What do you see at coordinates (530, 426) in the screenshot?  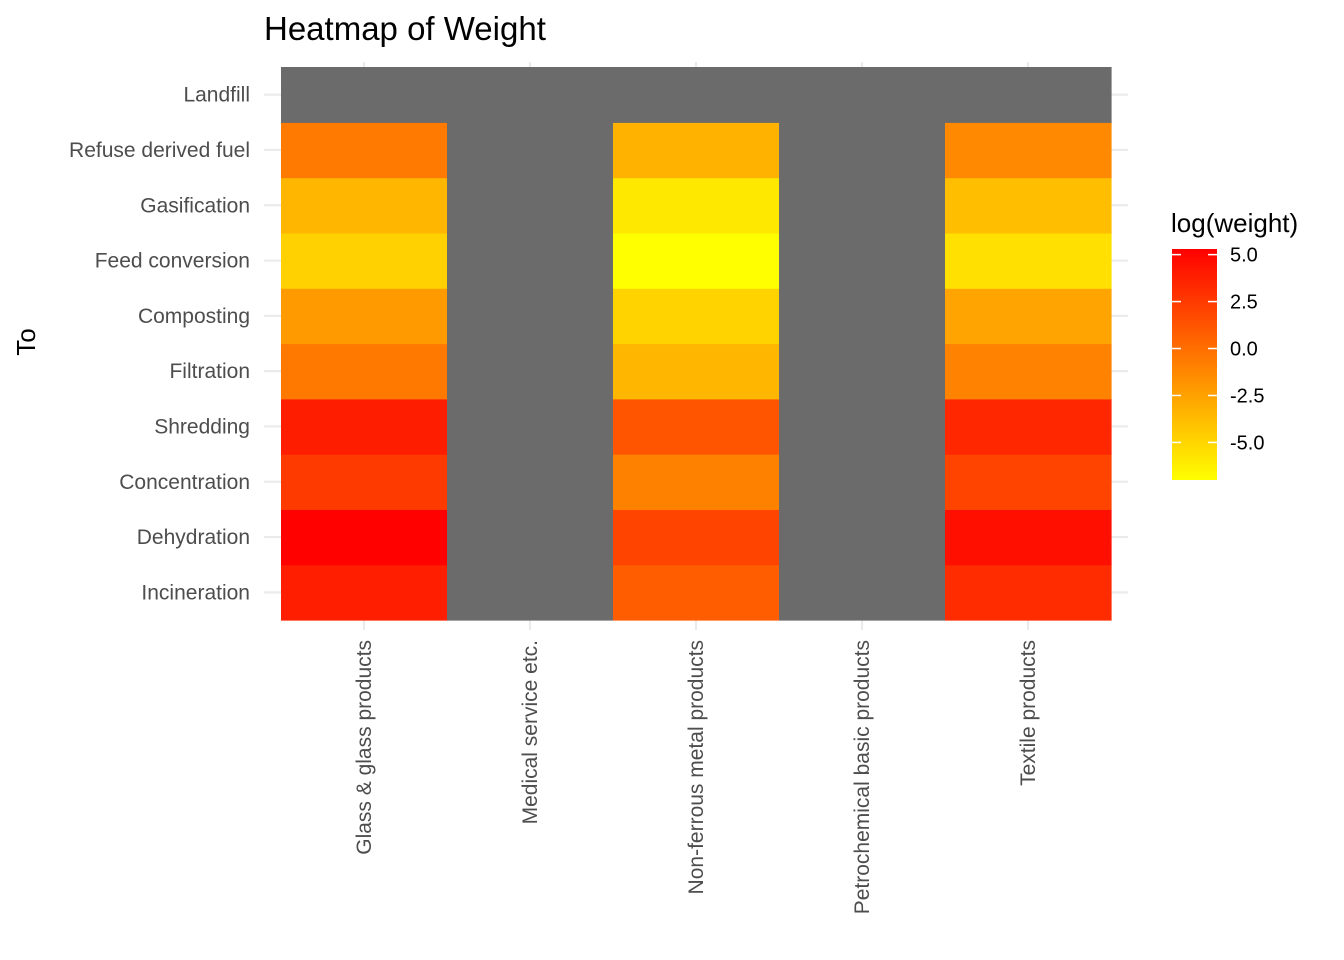 I see `heatmap-cell-shredding-medical-service-etc` at bounding box center [530, 426].